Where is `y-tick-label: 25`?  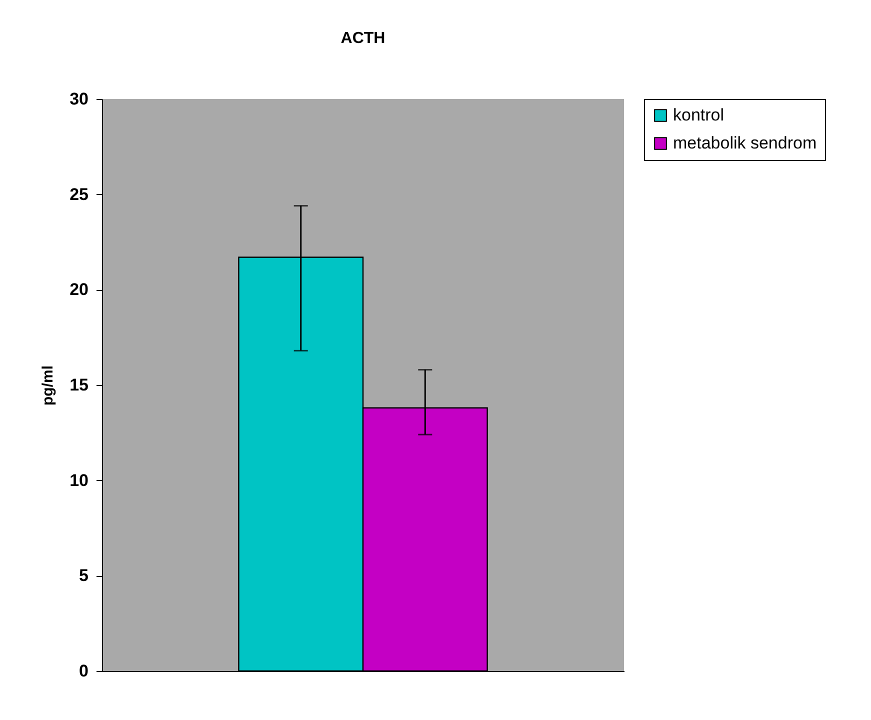 y-tick-label: 25 is located at coordinates (79, 194).